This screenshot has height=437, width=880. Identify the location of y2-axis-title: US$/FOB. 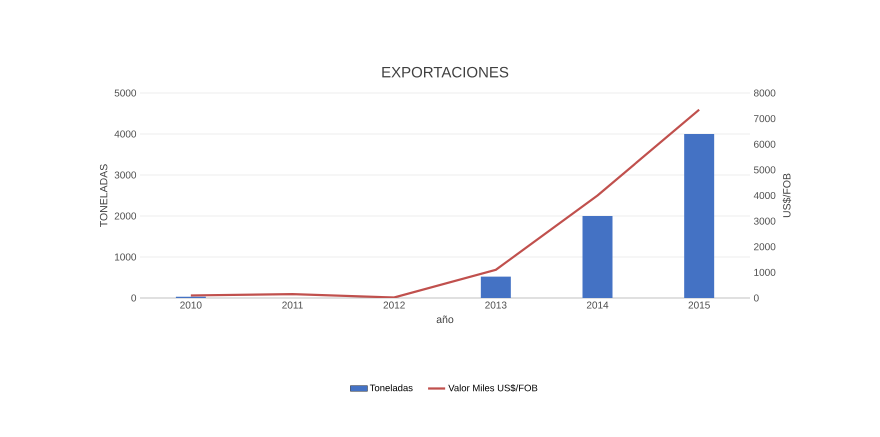
(787, 196).